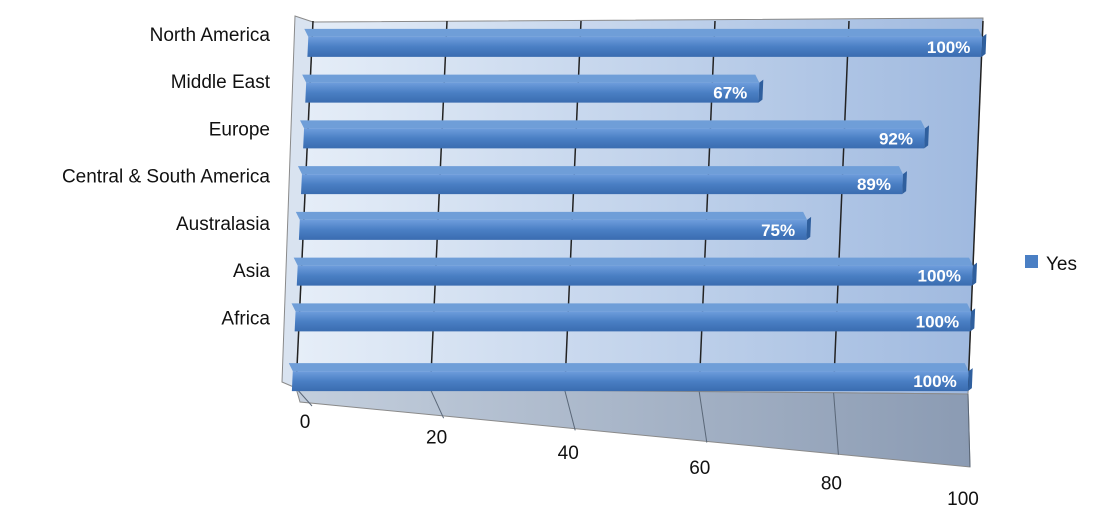 The width and height of the screenshot is (1095, 514). I want to click on category-label-7: Africa, so click(245, 318).